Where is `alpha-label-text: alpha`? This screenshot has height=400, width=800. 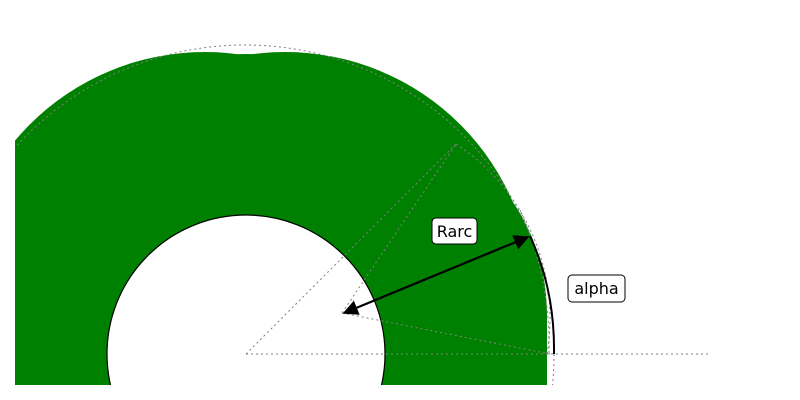
alpha-label-text: alpha is located at coordinates (596, 288).